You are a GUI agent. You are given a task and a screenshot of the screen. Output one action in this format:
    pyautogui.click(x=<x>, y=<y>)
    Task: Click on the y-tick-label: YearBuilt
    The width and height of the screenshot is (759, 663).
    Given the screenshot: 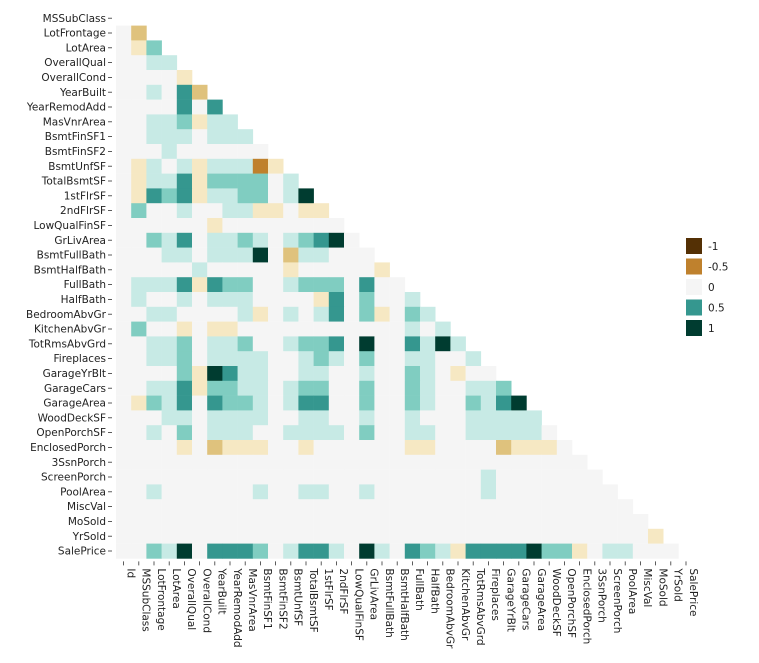 What is the action you would take?
    pyautogui.click(x=82, y=93)
    